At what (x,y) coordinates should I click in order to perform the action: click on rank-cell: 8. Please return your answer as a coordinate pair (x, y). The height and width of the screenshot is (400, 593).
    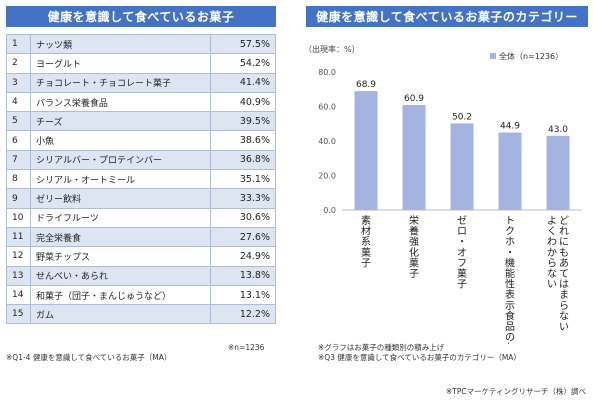
    Looking at the image, I should click on (18, 179).